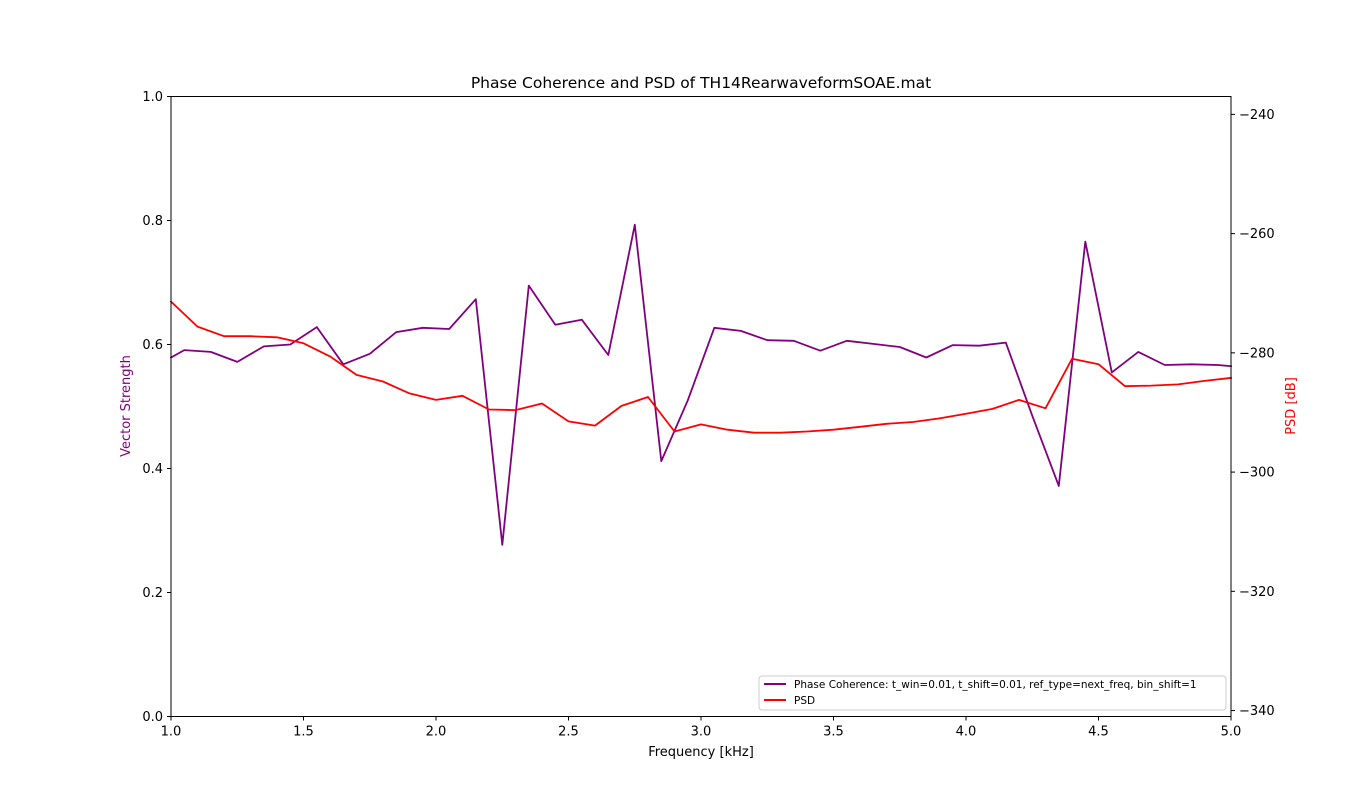  I want to click on x-tick-label: 5.0, so click(1231, 732).